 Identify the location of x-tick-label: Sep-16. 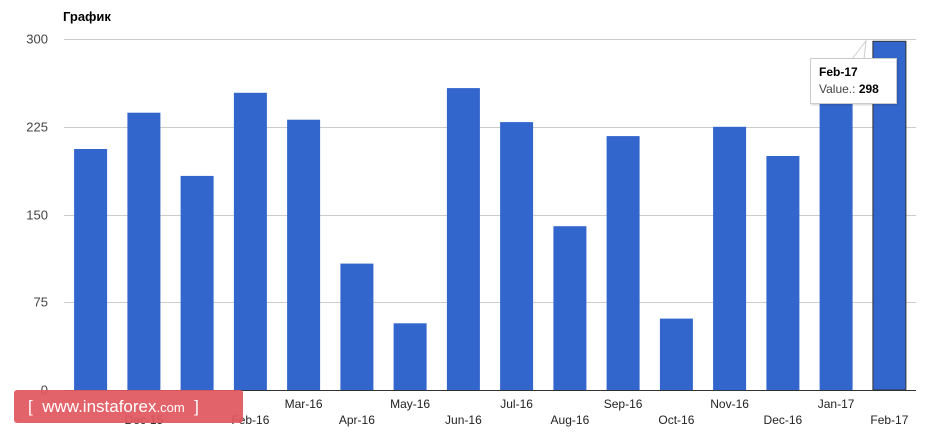
(623, 404).